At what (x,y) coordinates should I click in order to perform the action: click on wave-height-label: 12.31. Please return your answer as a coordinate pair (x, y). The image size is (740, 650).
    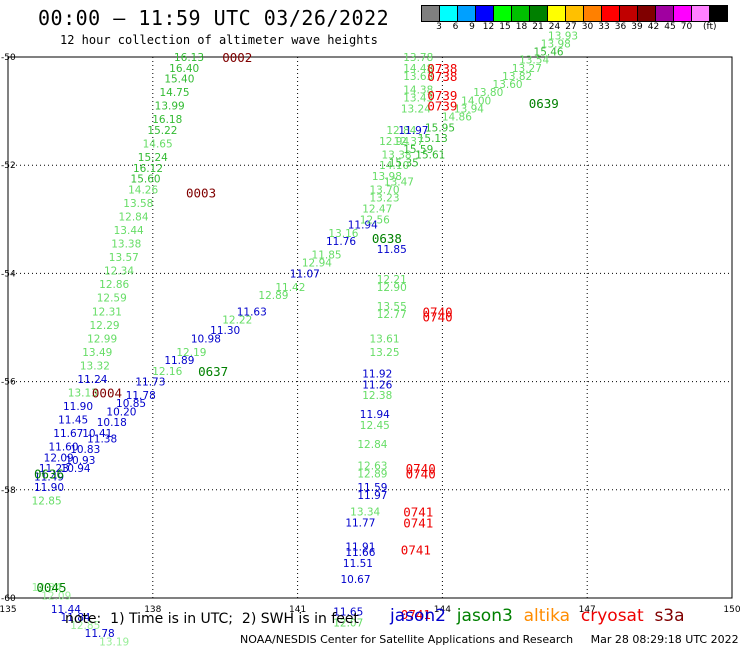
    Looking at the image, I should click on (107, 312).